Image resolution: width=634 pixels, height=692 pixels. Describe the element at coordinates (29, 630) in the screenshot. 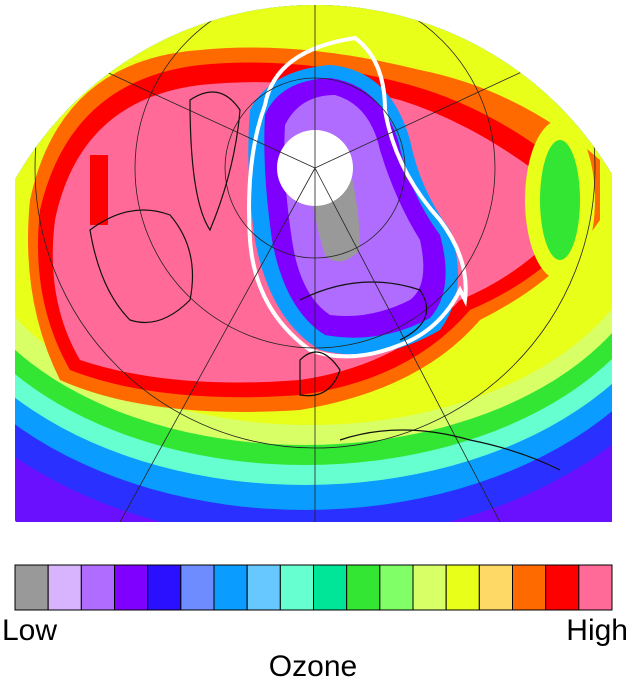

I see `low-label: Low` at that location.